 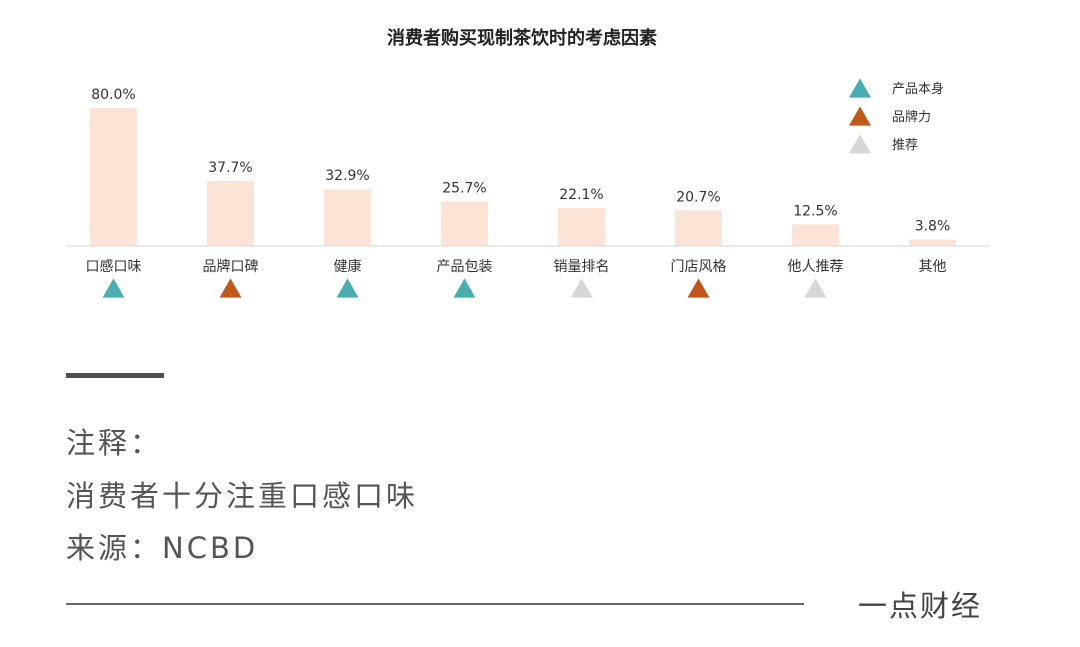 I want to click on legend-label: 推荐, so click(x=905, y=145).